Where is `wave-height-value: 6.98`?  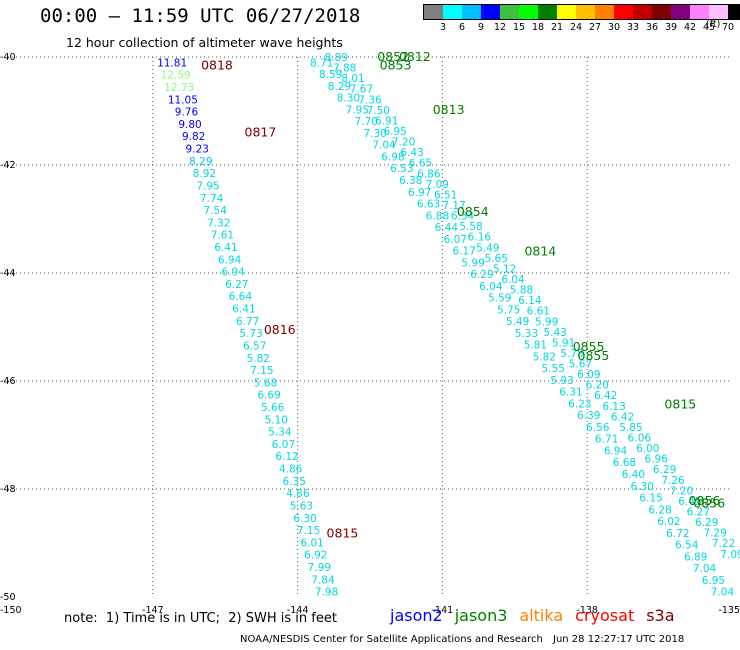
wave-height-value: 6.98 is located at coordinates (392, 157).